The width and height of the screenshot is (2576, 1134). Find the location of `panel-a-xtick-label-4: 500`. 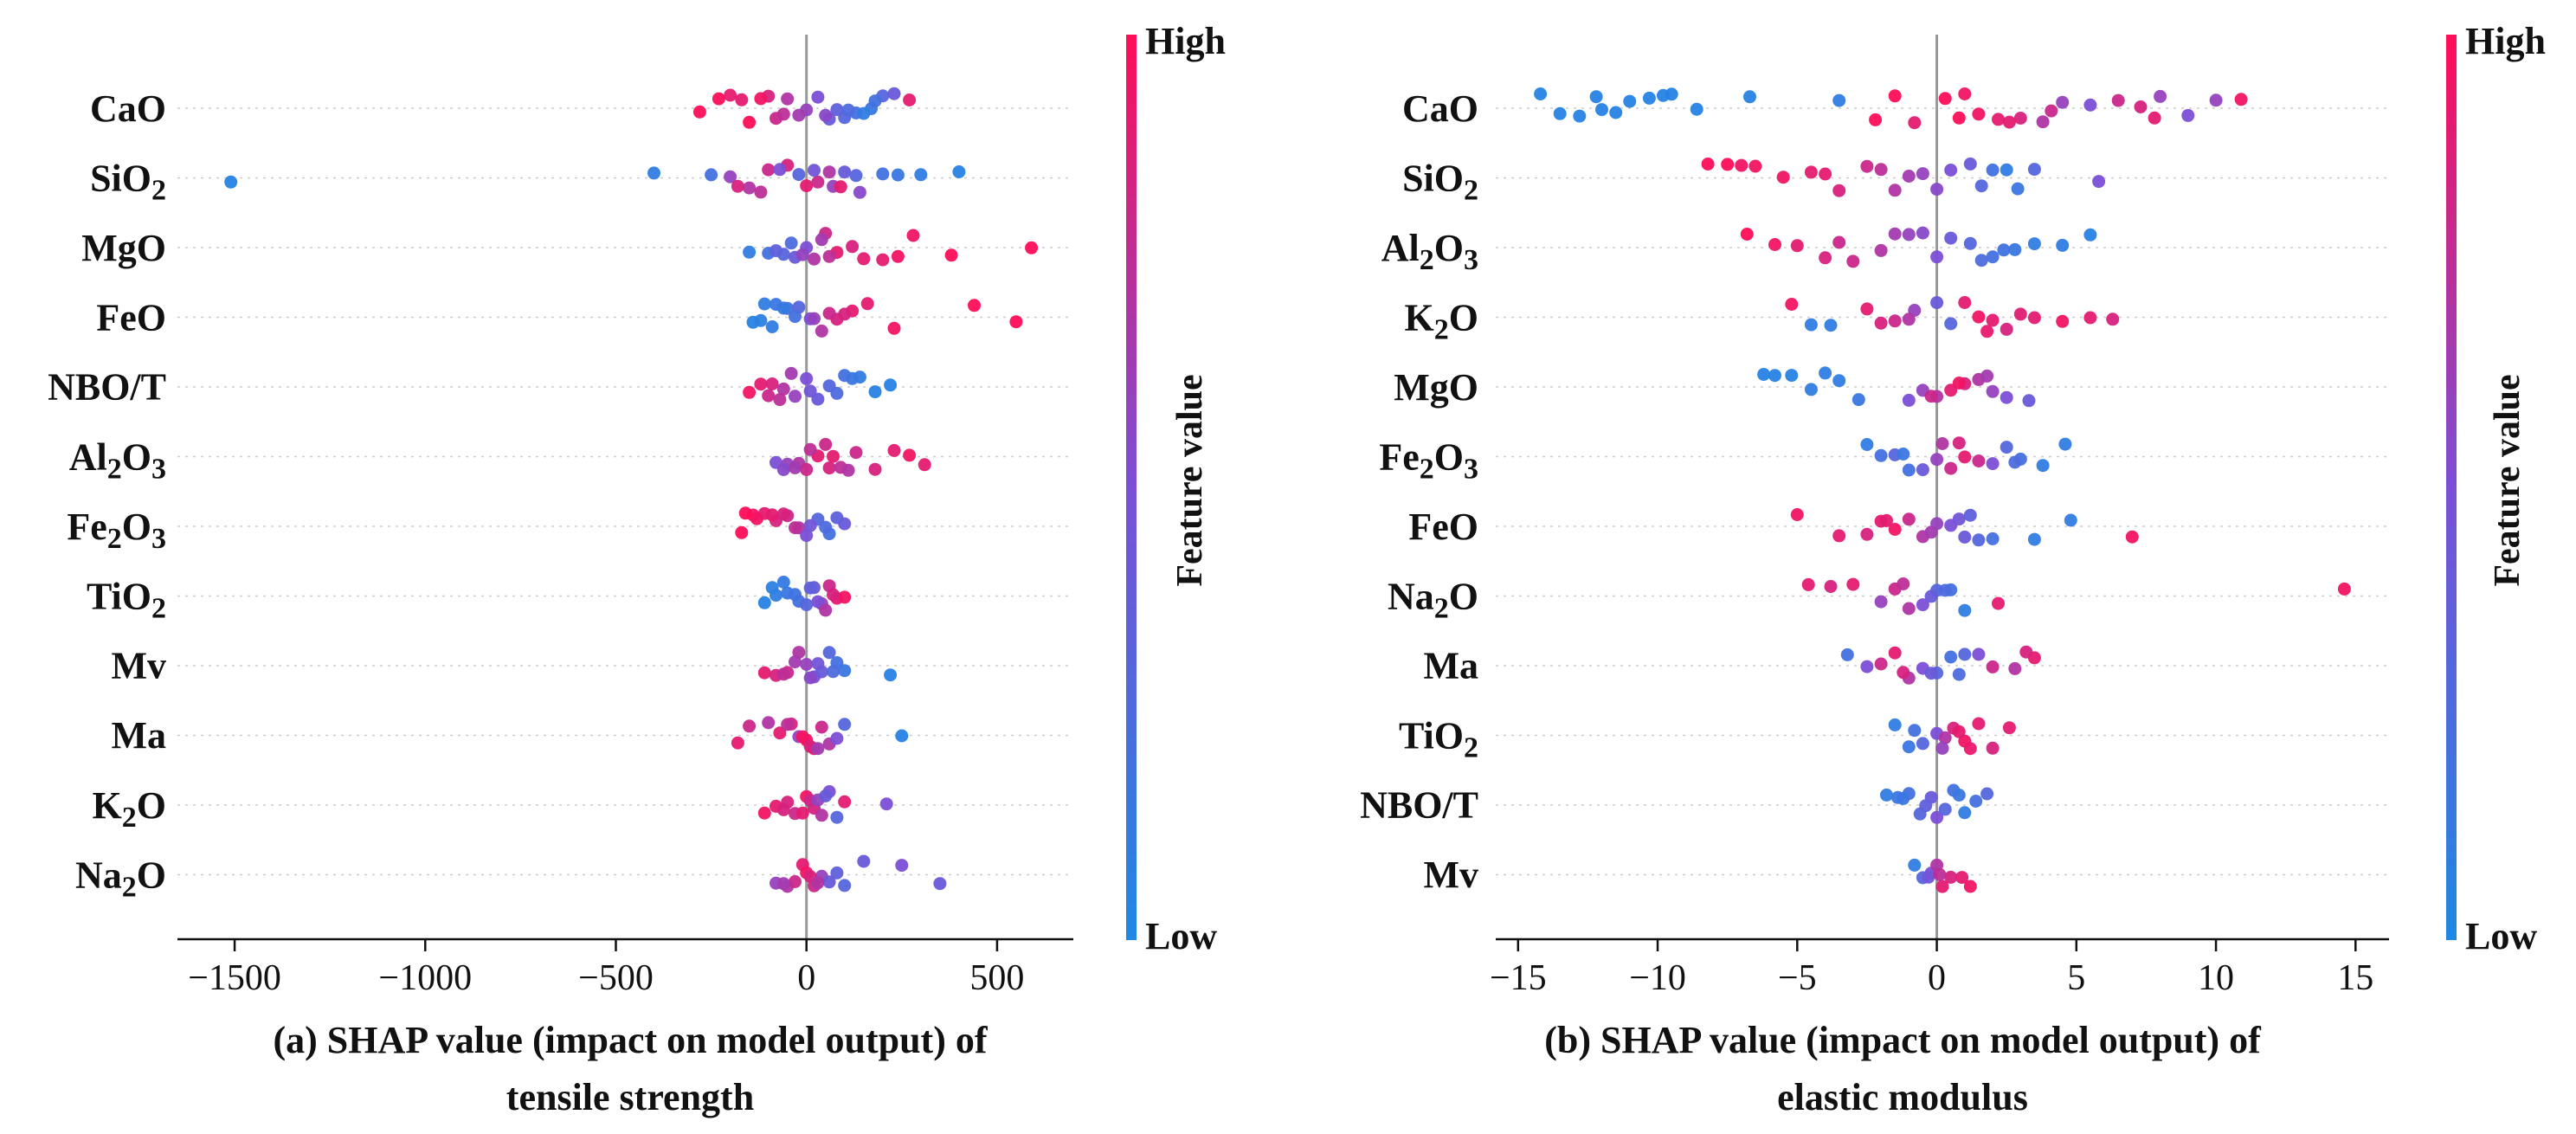

panel-a-xtick-label-4: 500 is located at coordinates (996, 978).